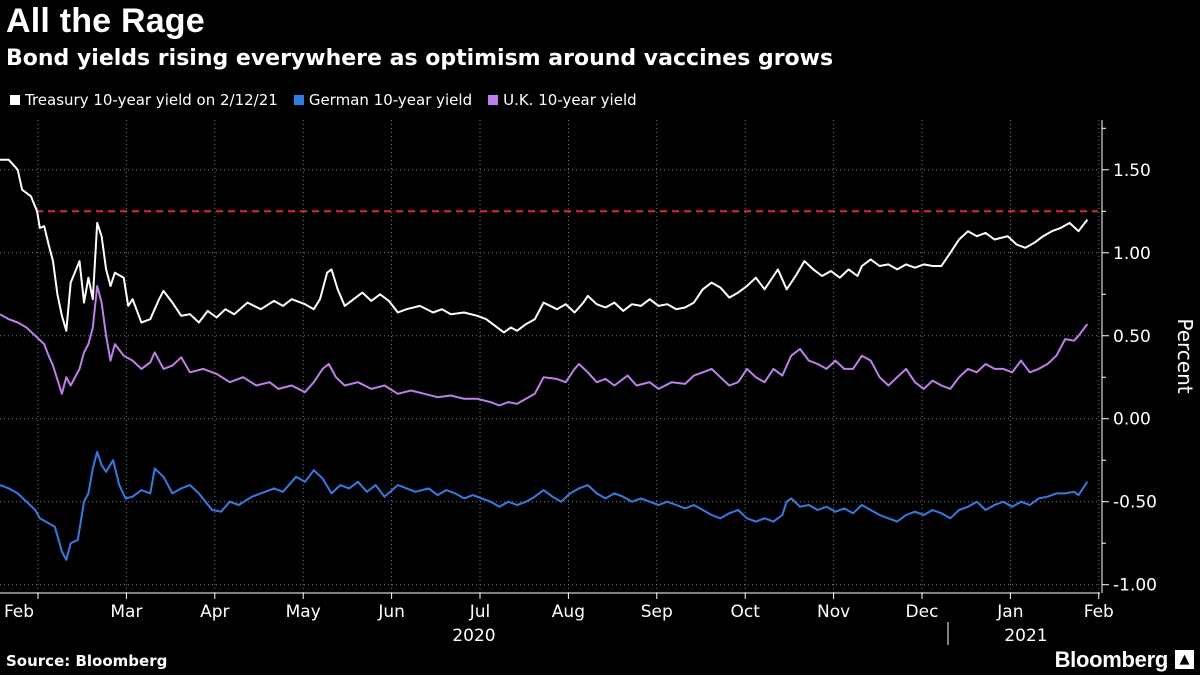 The height and width of the screenshot is (675, 1200). What do you see at coordinates (15, 100) in the screenshot?
I see `legend-swatch-treasury` at bounding box center [15, 100].